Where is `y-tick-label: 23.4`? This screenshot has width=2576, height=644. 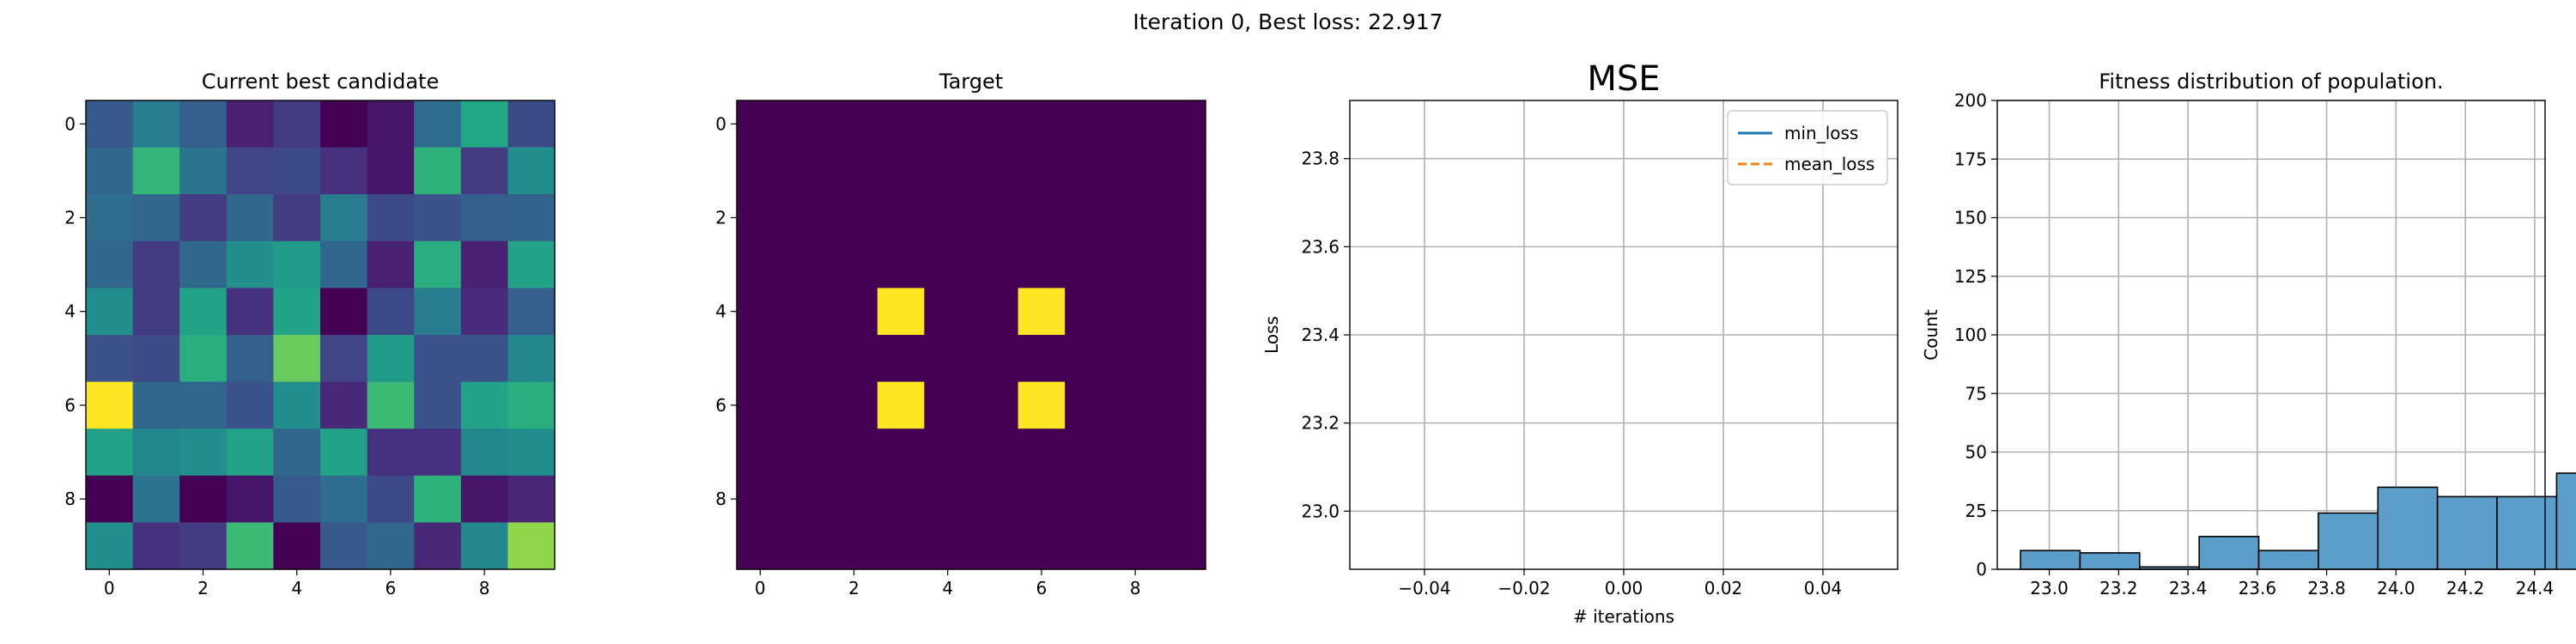
y-tick-label: 23.4 is located at coordinates (1320, 335).